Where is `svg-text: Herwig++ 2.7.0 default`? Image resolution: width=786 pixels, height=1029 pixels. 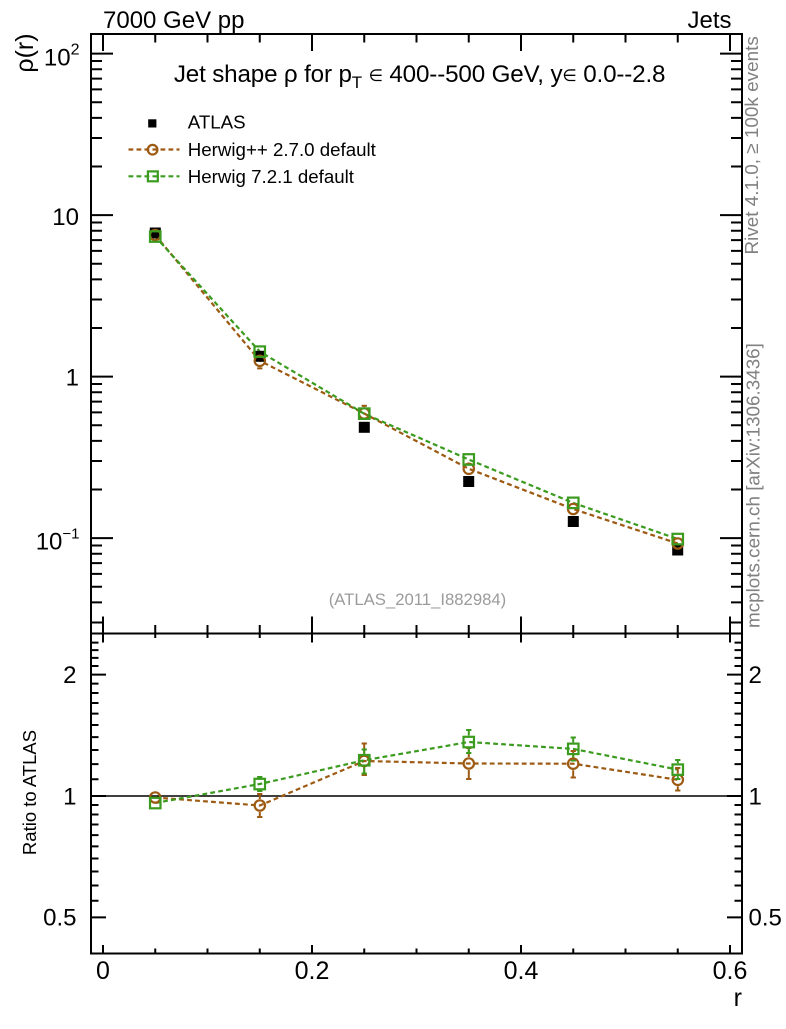
svg-text: Herwig++ 2.7.0 default is located at coordinates (282, 149).